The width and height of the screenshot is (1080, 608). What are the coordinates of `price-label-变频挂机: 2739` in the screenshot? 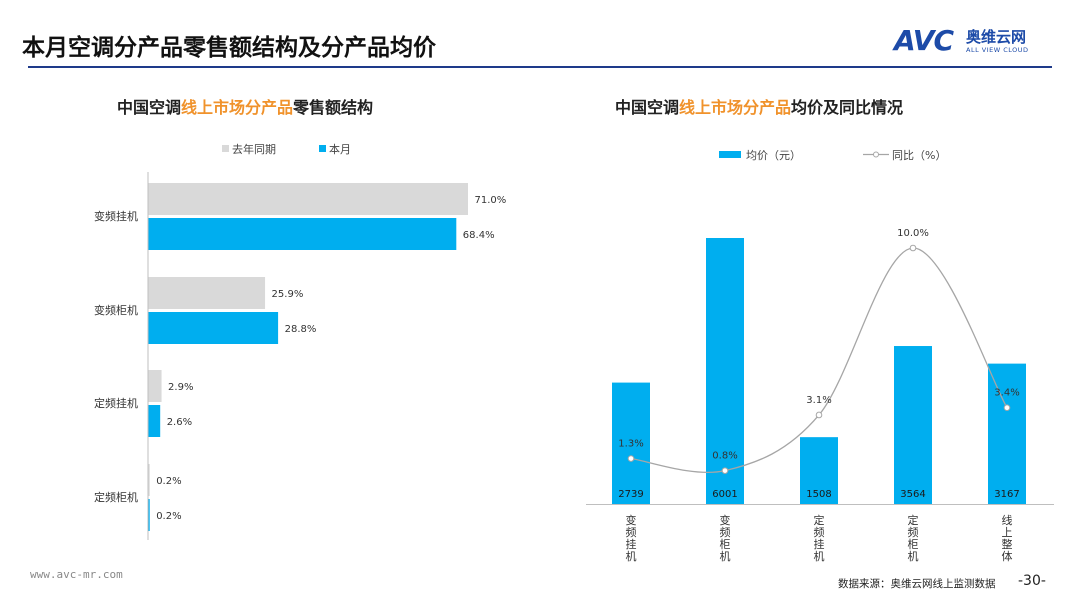 It's located at (630, 494).